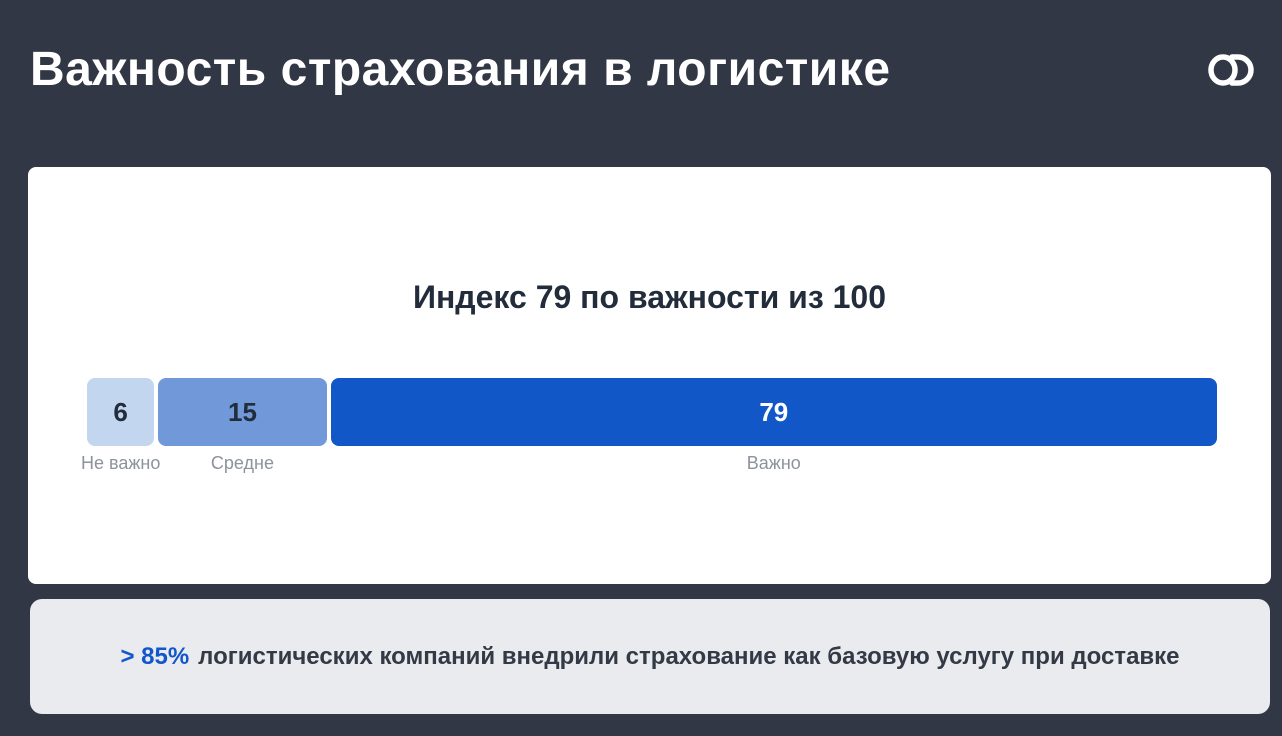 The height and width of the screenshot is (736, 1282). I want to click on highlight-stat: > 85%, so click(155, 656).